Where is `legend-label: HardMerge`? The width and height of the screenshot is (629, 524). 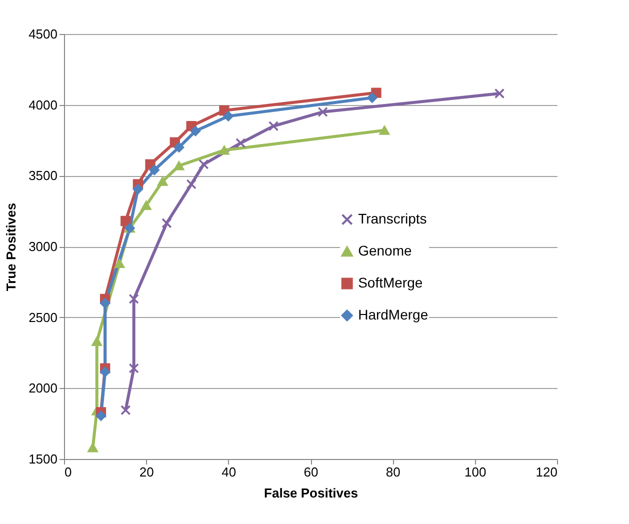
legend-label: HardMerge is located at coordinates (393, 314).